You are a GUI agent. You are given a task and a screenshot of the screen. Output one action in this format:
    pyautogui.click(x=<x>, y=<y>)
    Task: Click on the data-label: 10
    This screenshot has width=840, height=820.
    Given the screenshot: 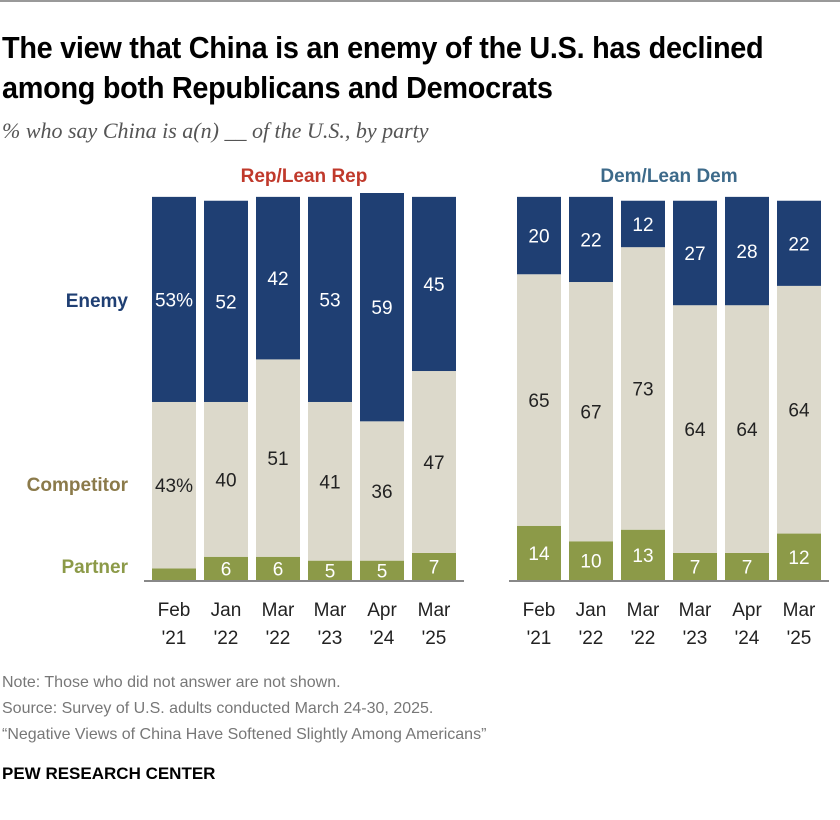 What is the action you would take?
    pyautogui.click(x=590, y=562)
    